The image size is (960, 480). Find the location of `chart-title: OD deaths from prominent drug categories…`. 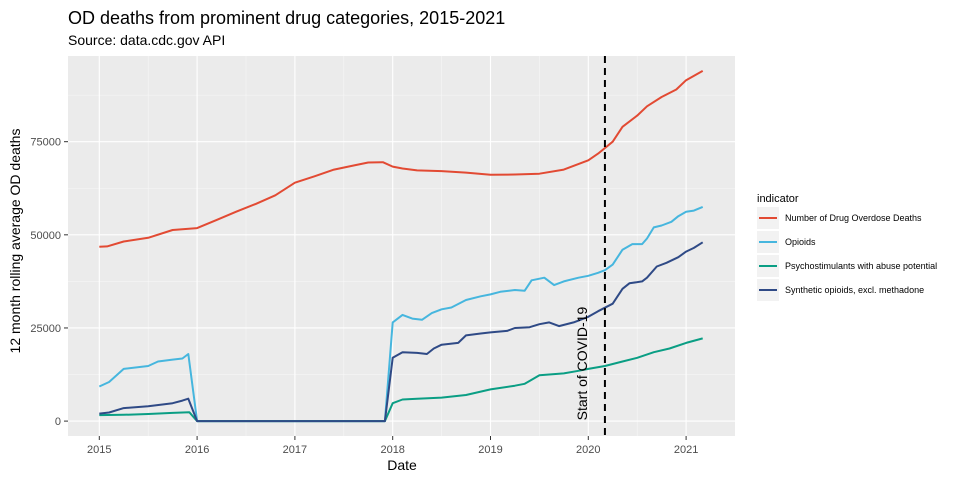

chart-title: OD deaths from prominent drug categories… is located at coordinates (286, 18).